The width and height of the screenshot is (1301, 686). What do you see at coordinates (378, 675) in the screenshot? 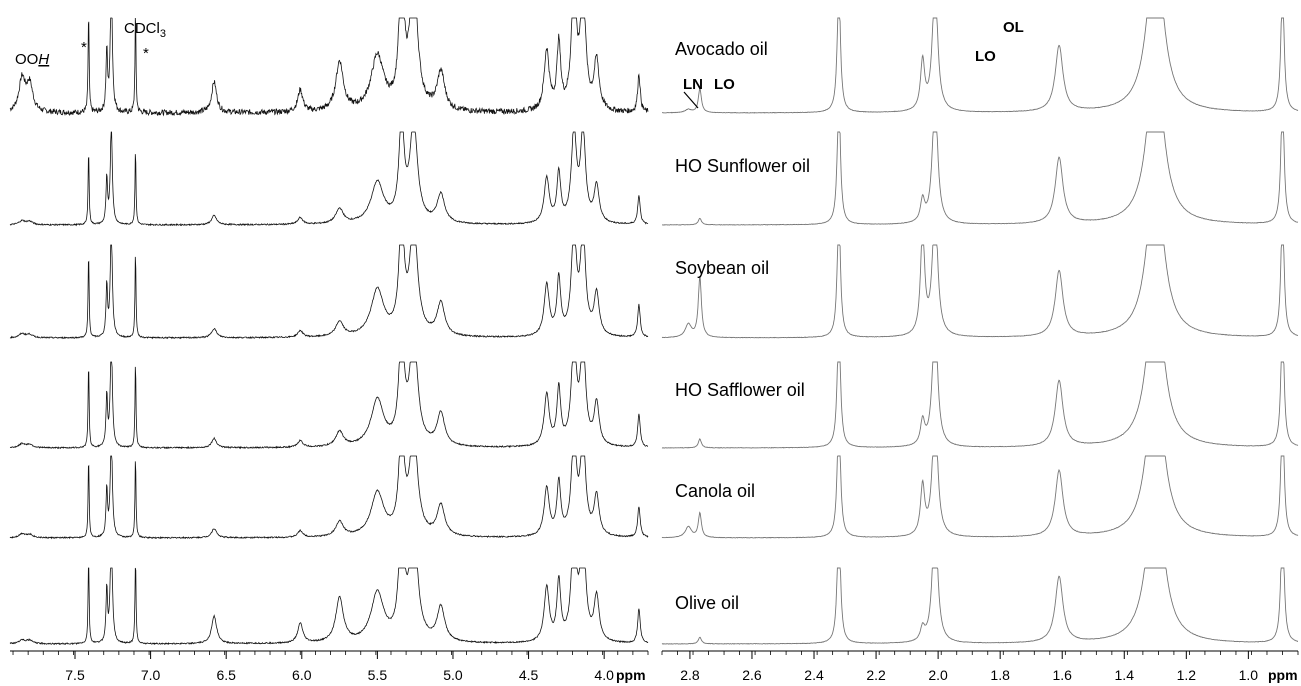
I see `x-axis-tick-label: 5.5` at bounding box center [378, 675].